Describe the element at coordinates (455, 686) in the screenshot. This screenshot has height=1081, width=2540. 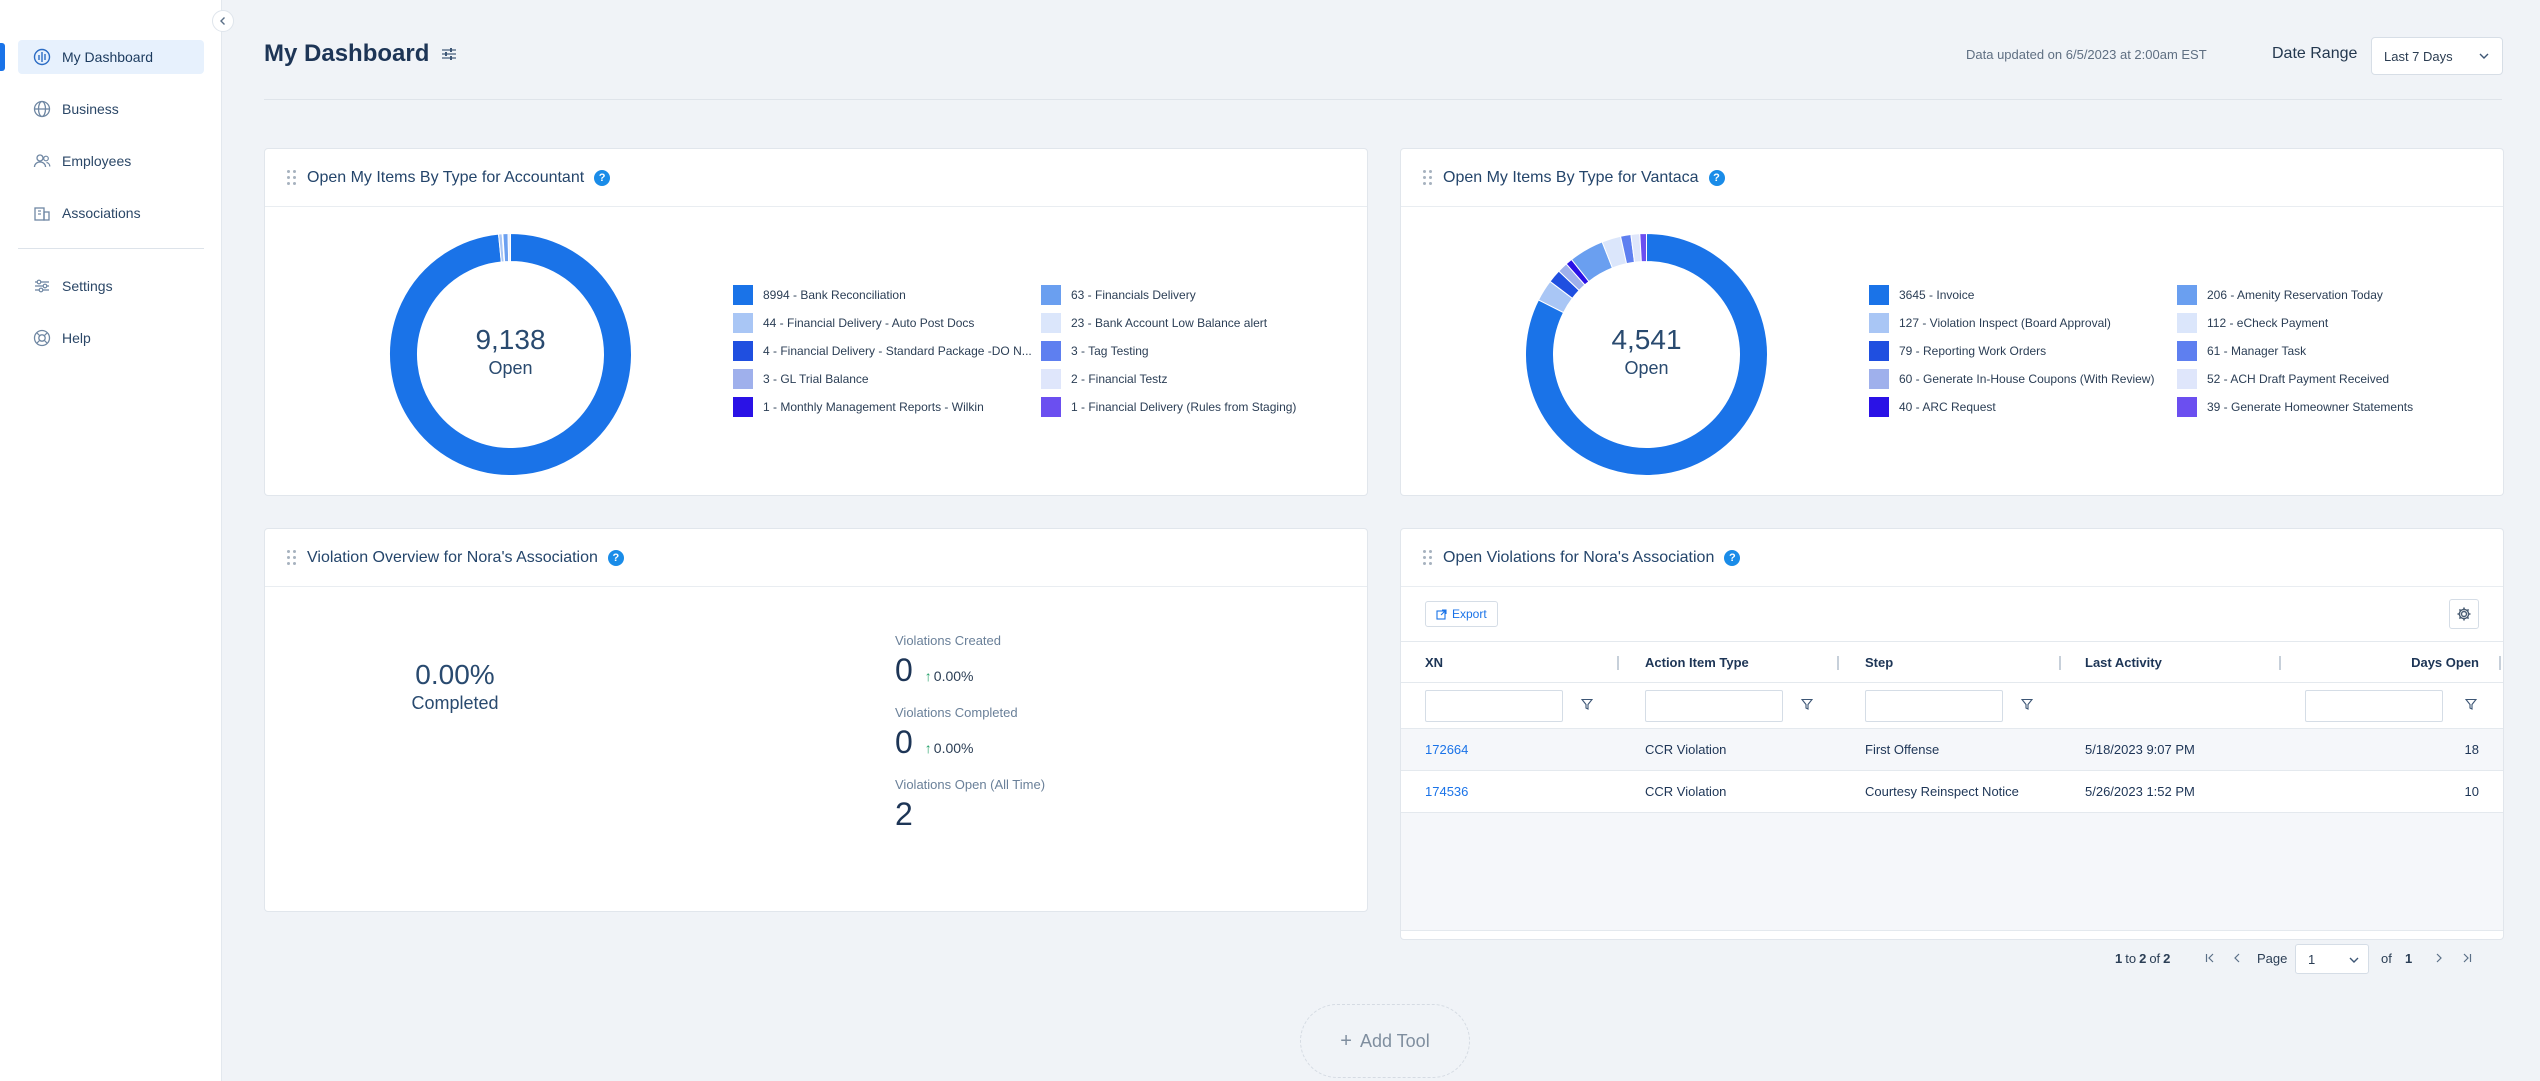
I see `completed-percentage: 0.00% Completed` at that location.